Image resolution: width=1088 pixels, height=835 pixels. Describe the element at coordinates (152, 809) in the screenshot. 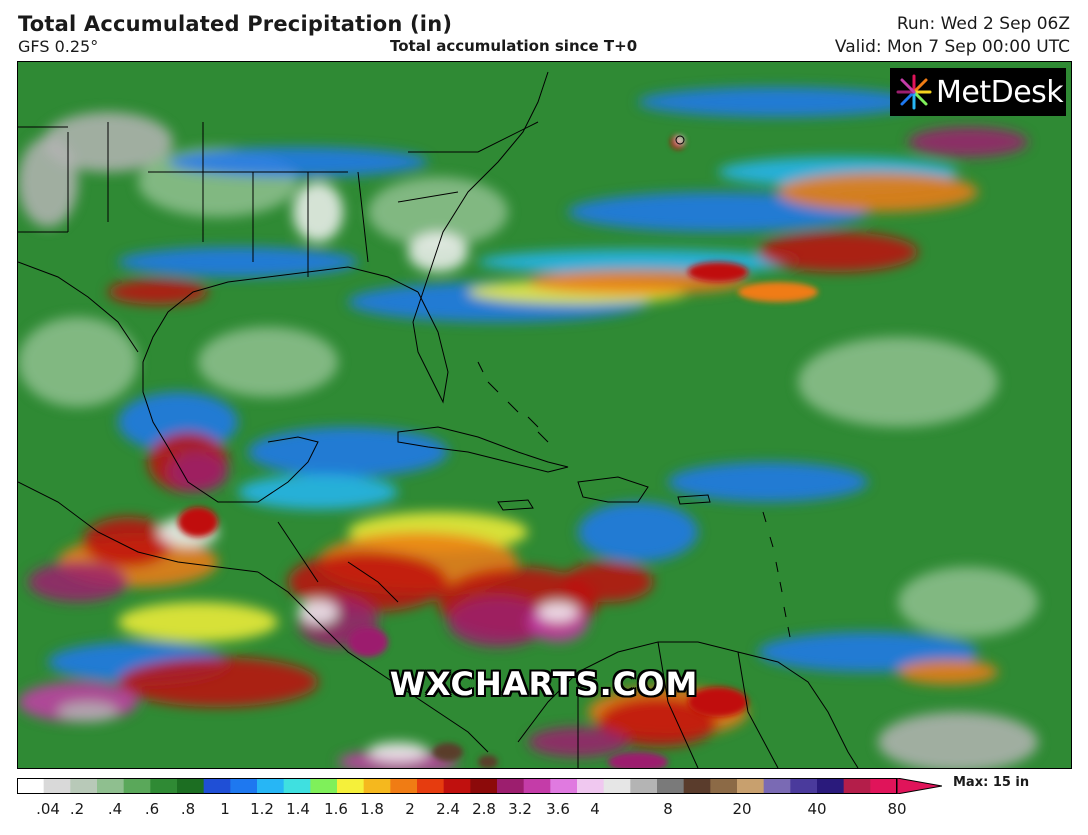

I see `color-scale-tick-label: .6` at that location.